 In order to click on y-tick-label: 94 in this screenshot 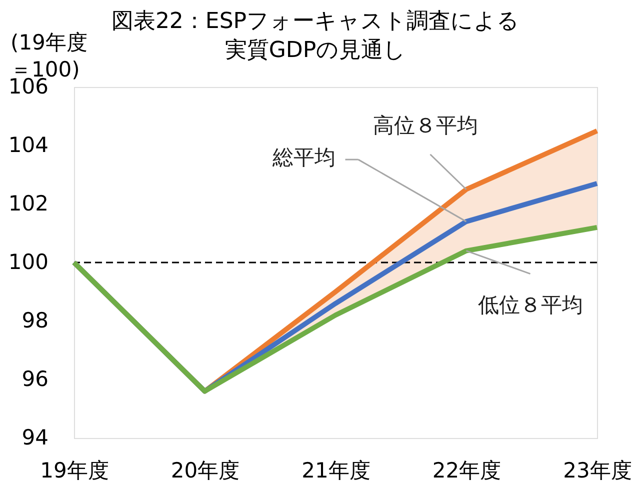, I will do `click(35, 438)`.